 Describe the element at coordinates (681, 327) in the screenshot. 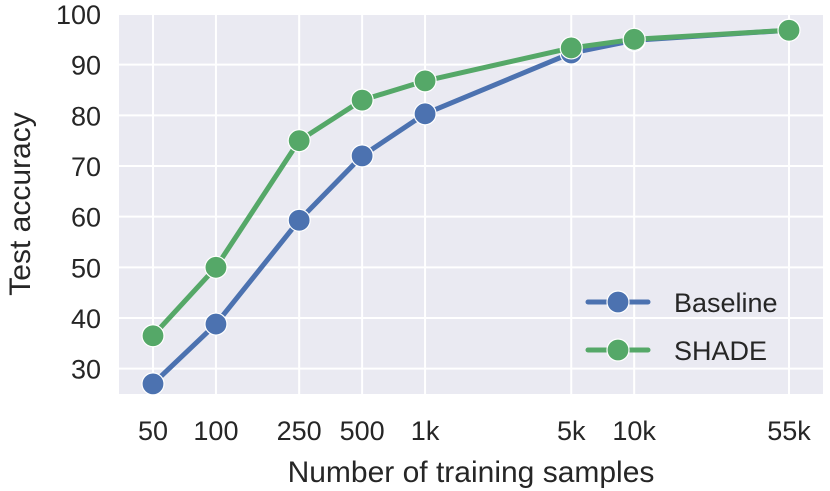

I see `legend: Baseline SHADE` at that location.